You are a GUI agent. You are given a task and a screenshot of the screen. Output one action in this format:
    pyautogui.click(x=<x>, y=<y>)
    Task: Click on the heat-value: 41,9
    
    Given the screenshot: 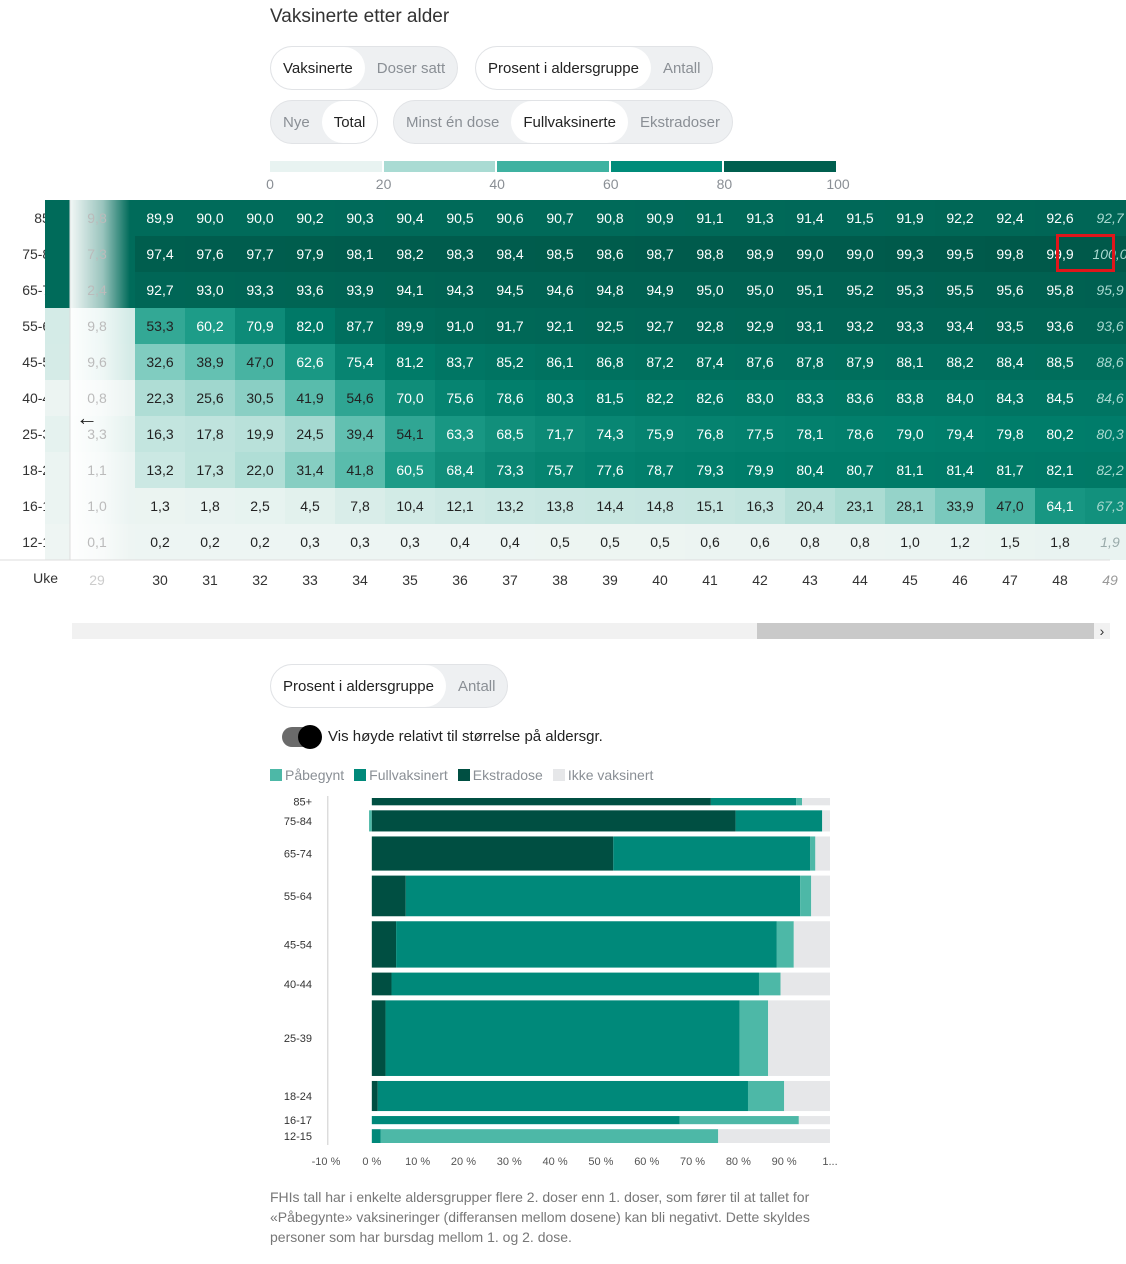 What is the action you would take?
    pyautogui.click(x=309, y=398)
    